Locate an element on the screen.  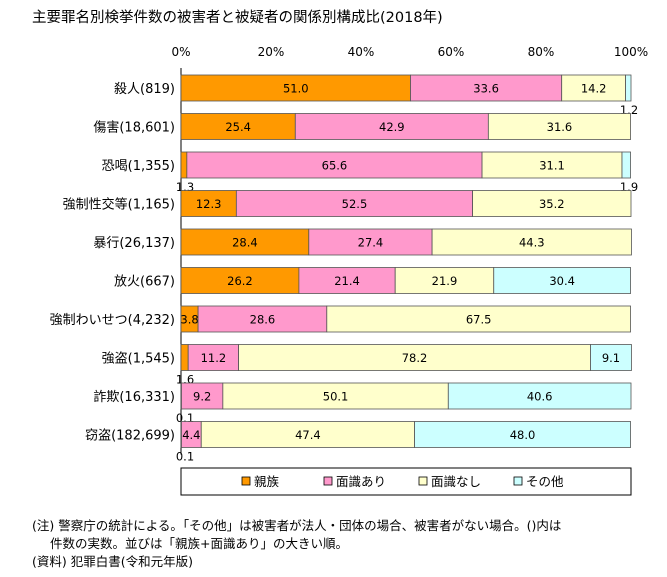
data-label: 50.1 is located at coordinates (336, 397).